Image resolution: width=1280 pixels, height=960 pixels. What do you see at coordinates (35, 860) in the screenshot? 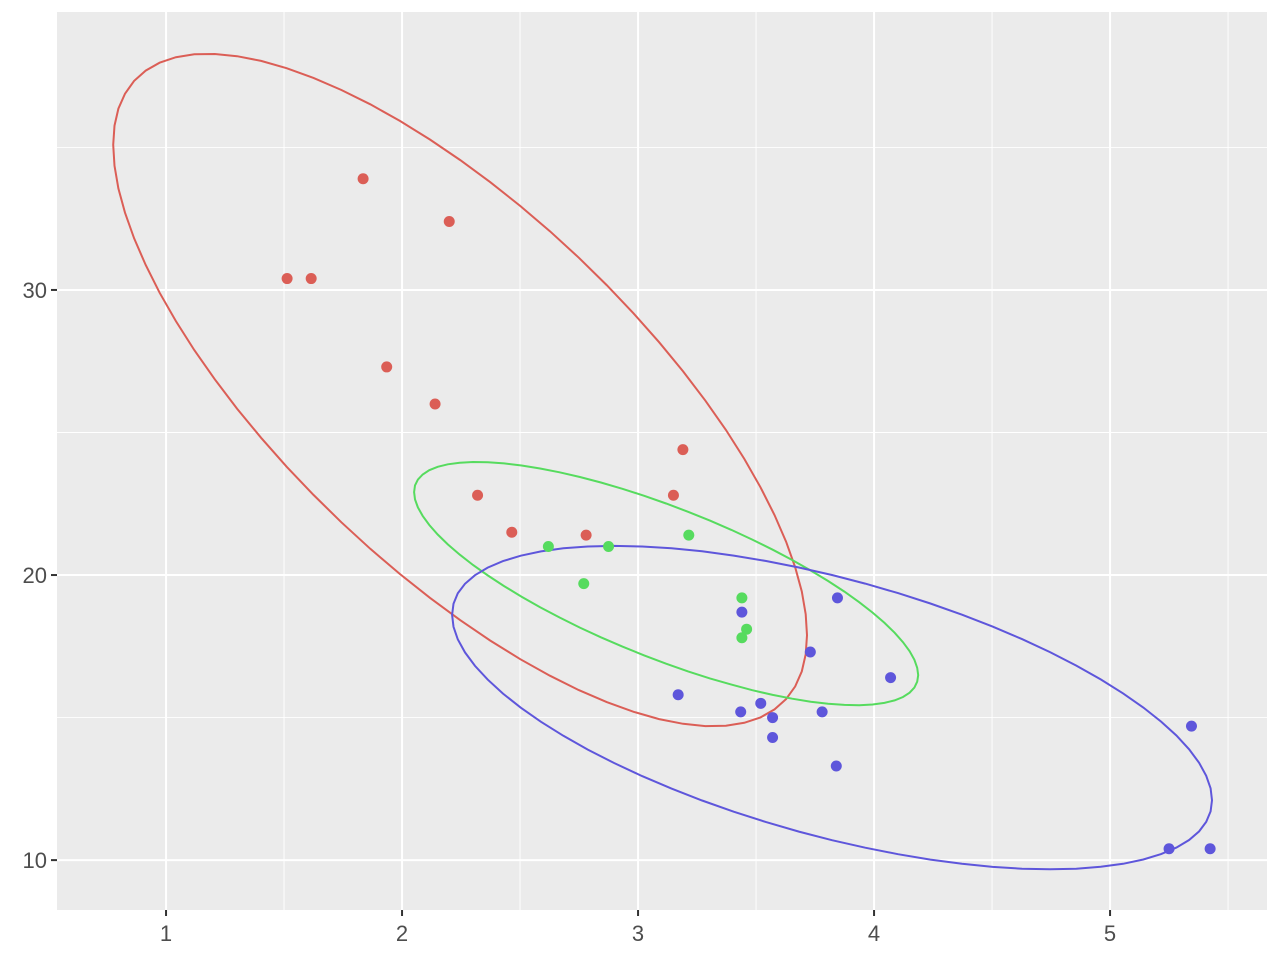
I see `y-tick-label: 10` at bounding box center [35, 860].